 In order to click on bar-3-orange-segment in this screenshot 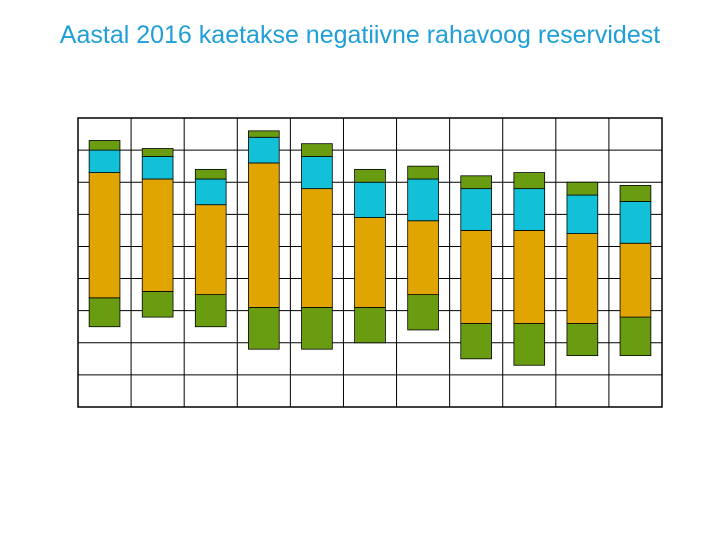, I will do `click(210, 250)`.